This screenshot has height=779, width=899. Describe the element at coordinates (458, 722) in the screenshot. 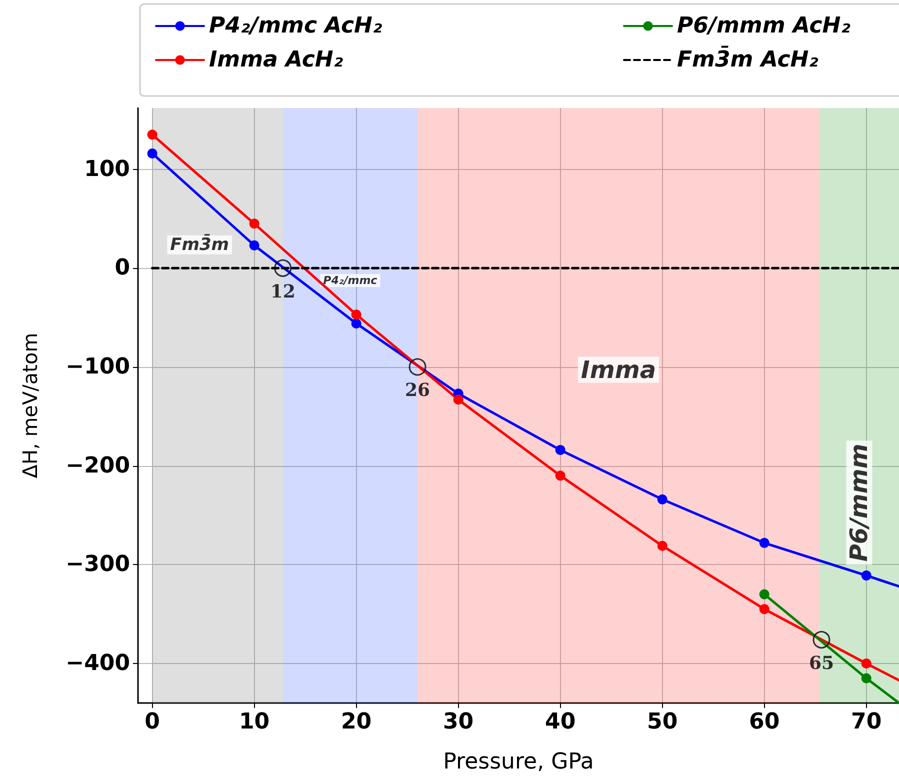

I see `x-tick-label: 30` at that location.